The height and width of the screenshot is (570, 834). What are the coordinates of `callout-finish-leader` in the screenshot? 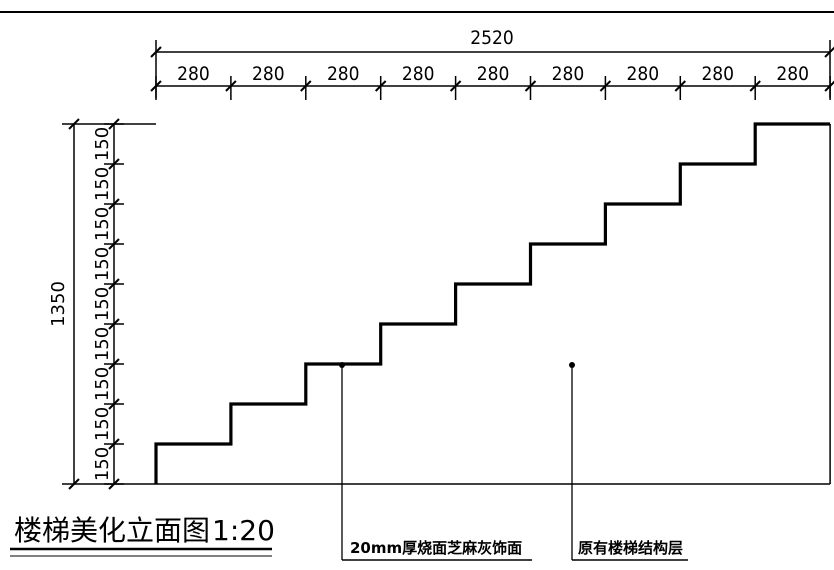 It's located at (435, 461).